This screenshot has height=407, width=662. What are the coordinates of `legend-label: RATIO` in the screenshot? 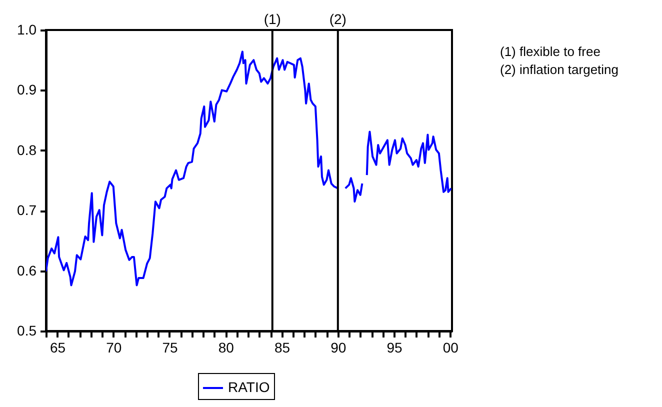 It's located at (249, 387).